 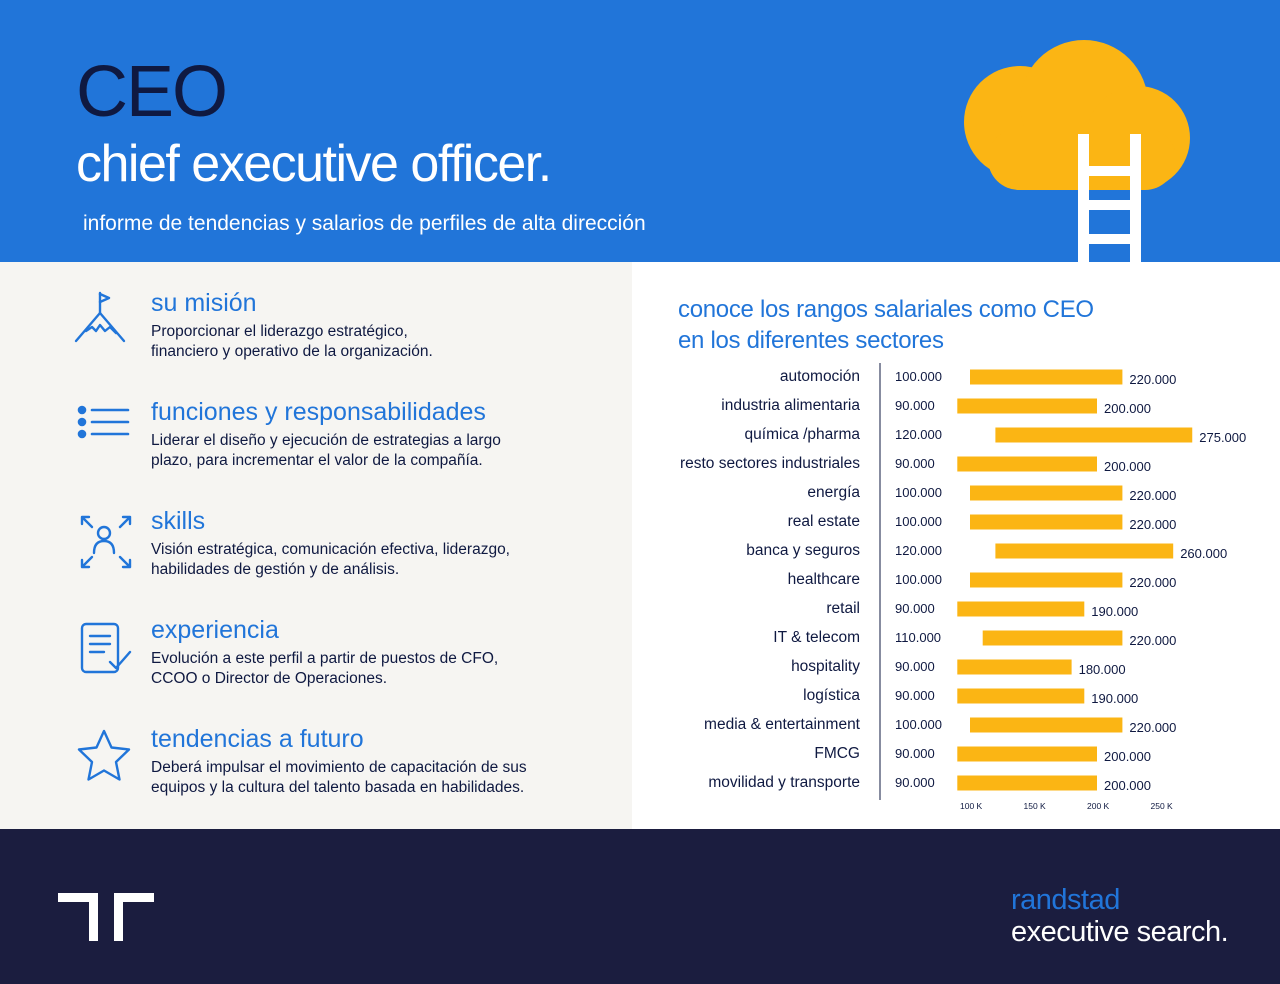 I want to click on category-label: retail, so click(x=843, y=608).